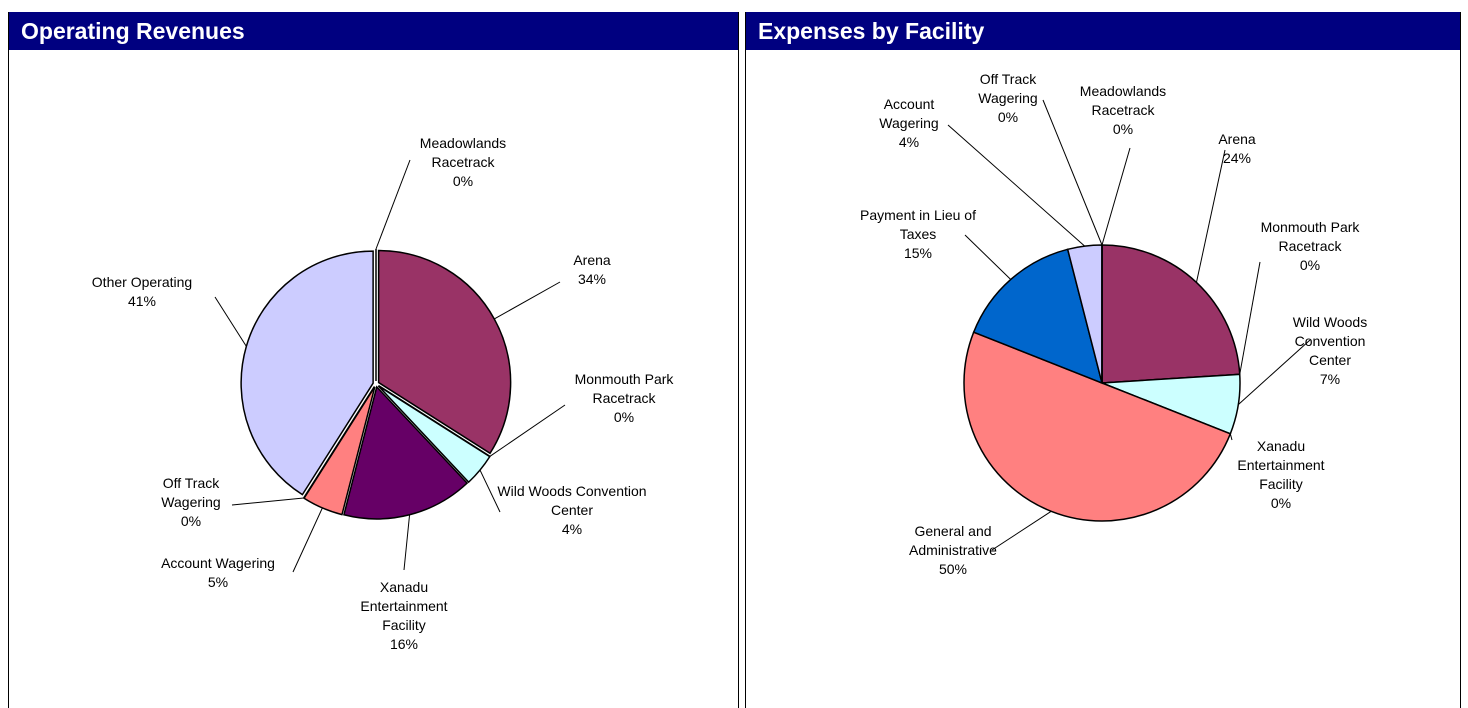 Image resolution: width=1468 pixels, height=708 pixels. I want to click on slice-label: Payment in Lieu of Taxes, so click(918, 224).